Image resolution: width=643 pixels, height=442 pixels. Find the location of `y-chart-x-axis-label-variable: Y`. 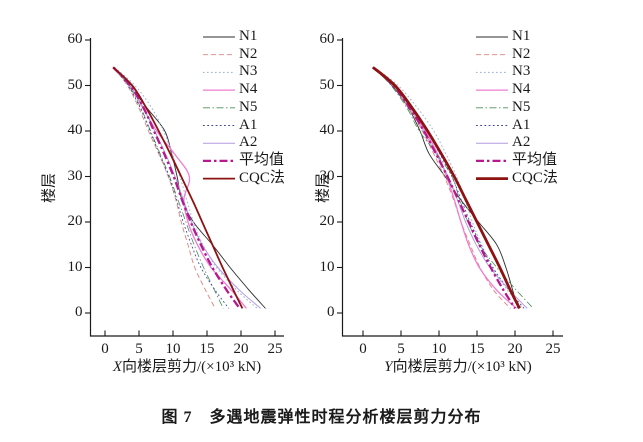

y-chart-x-axis-label-variable: Y is located at coordinates (388, 367).